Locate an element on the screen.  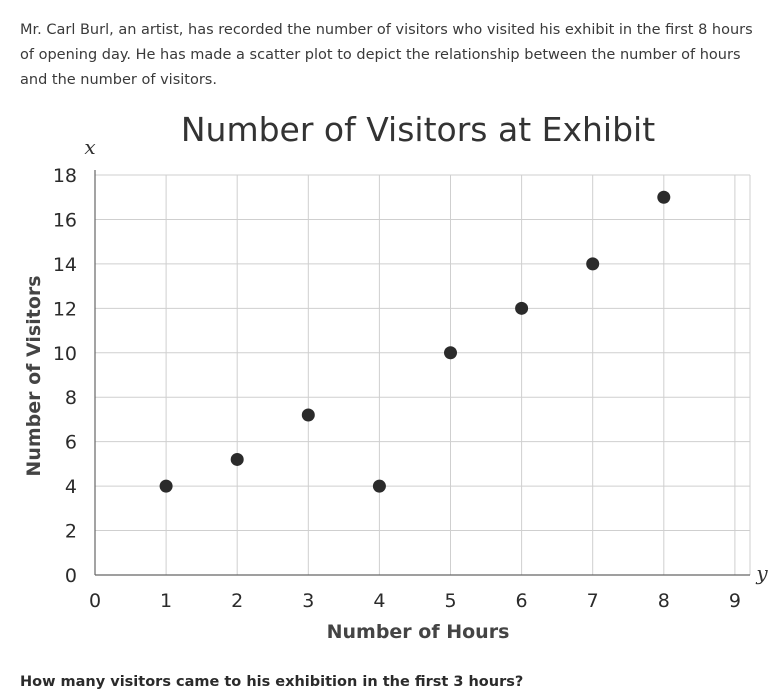
x-axis-label: Number of Hours is located at coordinates (418, 632).